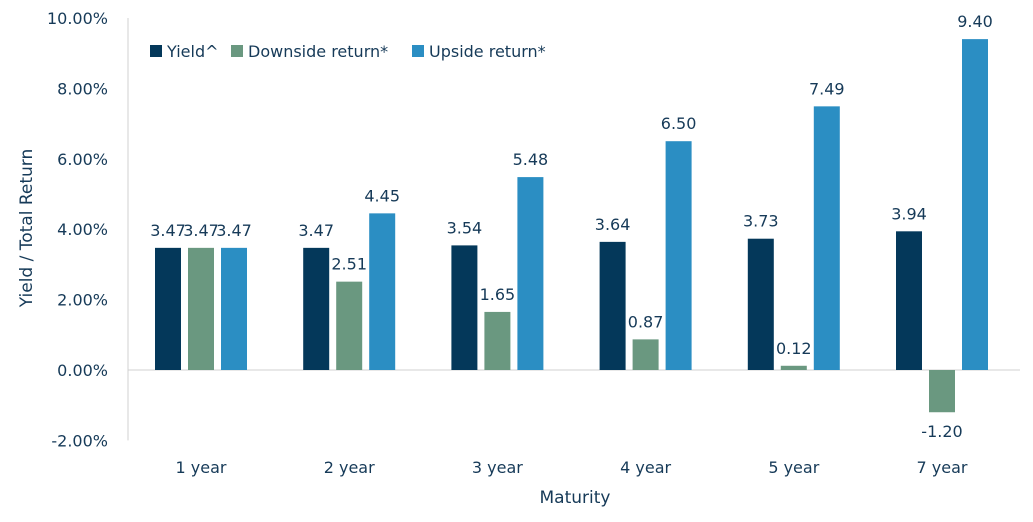 This screenshot has width=1033, height=522. What do you see at coordinates (575, 498) in the screenshot?
I see `x-axis-title: Maturity` at bounding box center [575, 498].